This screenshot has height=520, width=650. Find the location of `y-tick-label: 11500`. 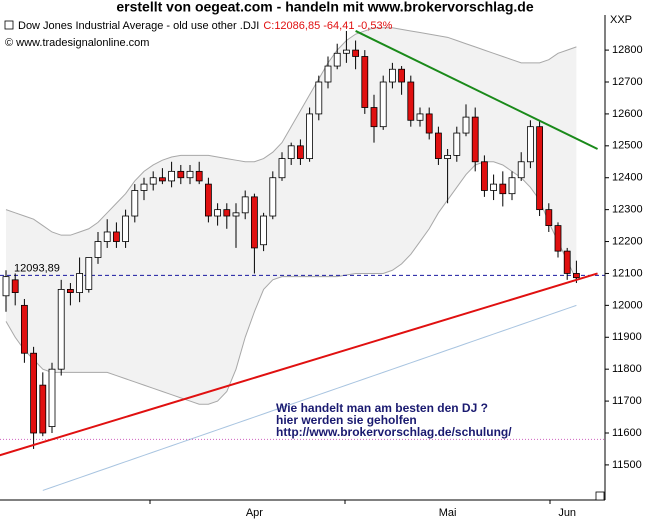

y-tick-label: 11500 is located at coordinates (627, 465).